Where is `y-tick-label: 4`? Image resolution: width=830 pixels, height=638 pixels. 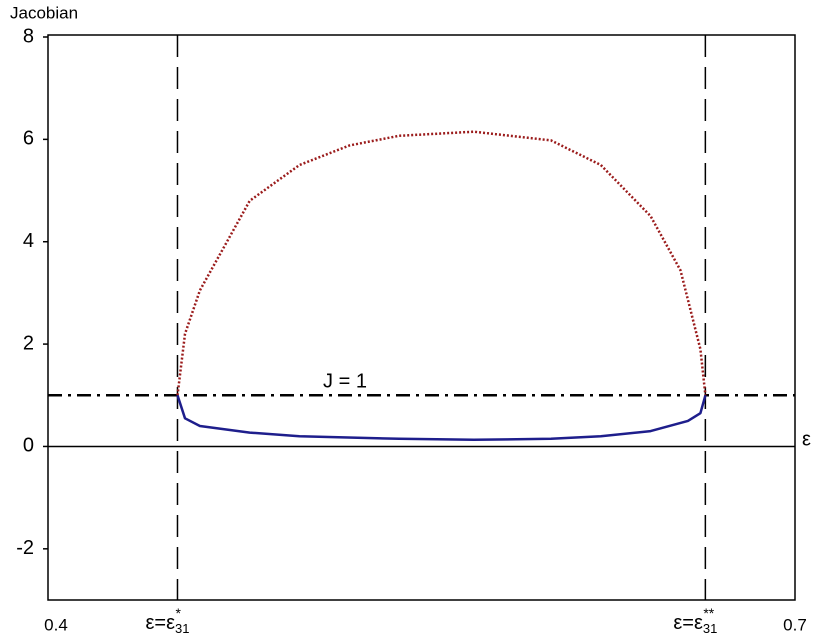
y-tick-label: 4 is located at coordinates (28, 241).